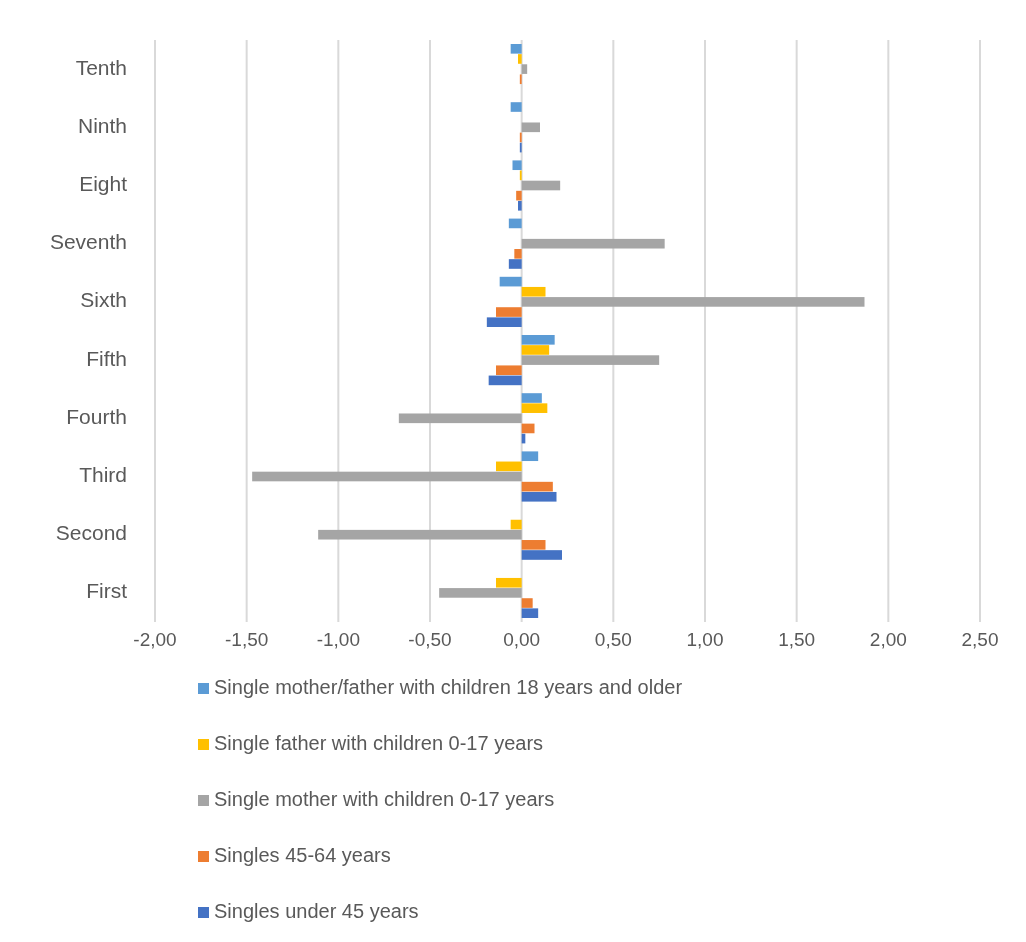  What do you see at coordinates (613, 639) in the screenshot?
I see `x-tick-label: 0,50` at bounding box center [613, 639].